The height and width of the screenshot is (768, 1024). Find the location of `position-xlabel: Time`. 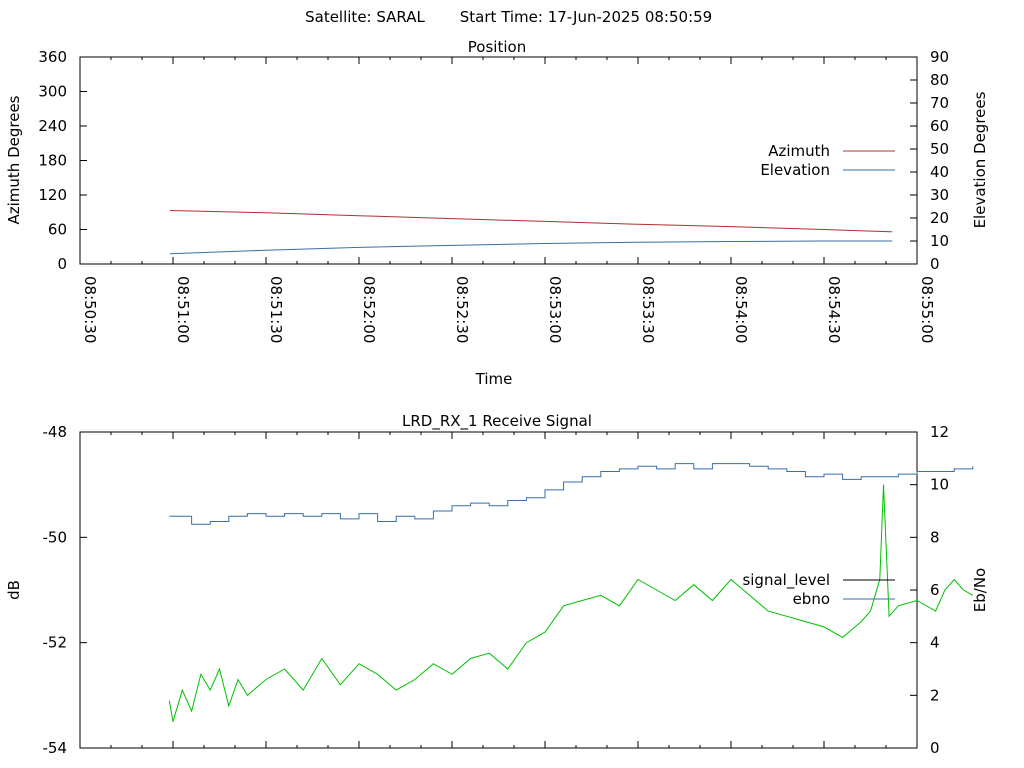

position-xlabel: Time is located at coordinates (494, 379).